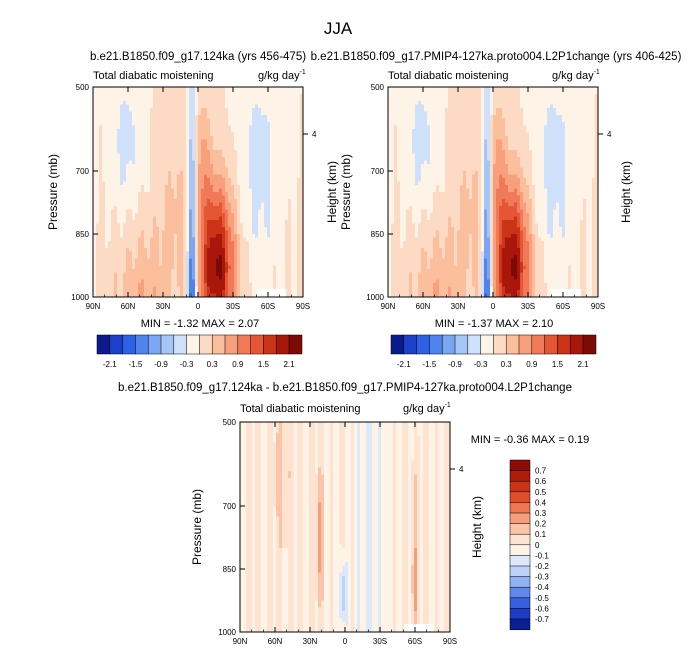 This screenshot has width=698, height=654. I want to click on field-cells, so click(493, 192).